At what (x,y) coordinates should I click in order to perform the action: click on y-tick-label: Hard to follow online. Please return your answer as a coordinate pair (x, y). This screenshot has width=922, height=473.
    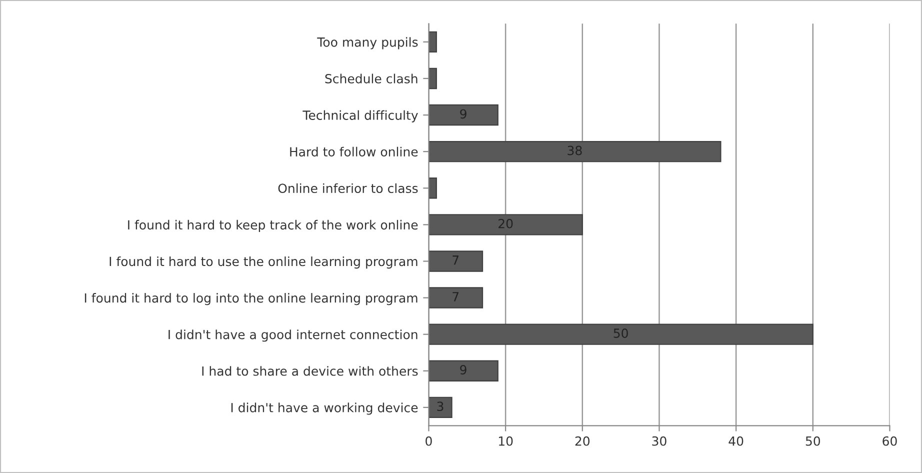
    Looking at the image, I should click on (354, 151).